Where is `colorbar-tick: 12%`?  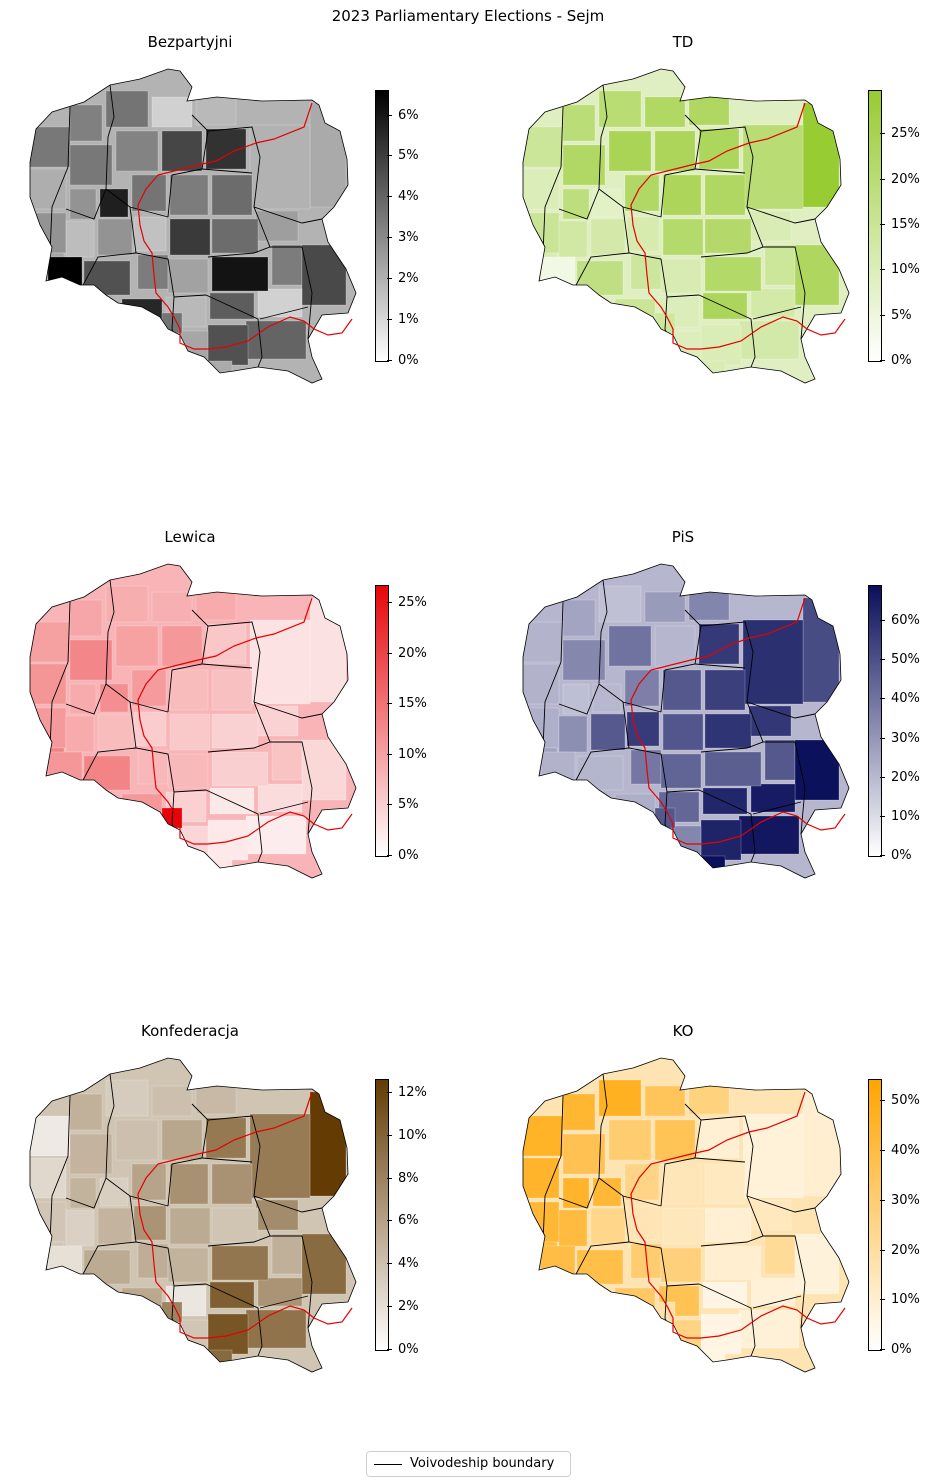 colorbar-tick: 12% is located at coordinates (407, 1092).